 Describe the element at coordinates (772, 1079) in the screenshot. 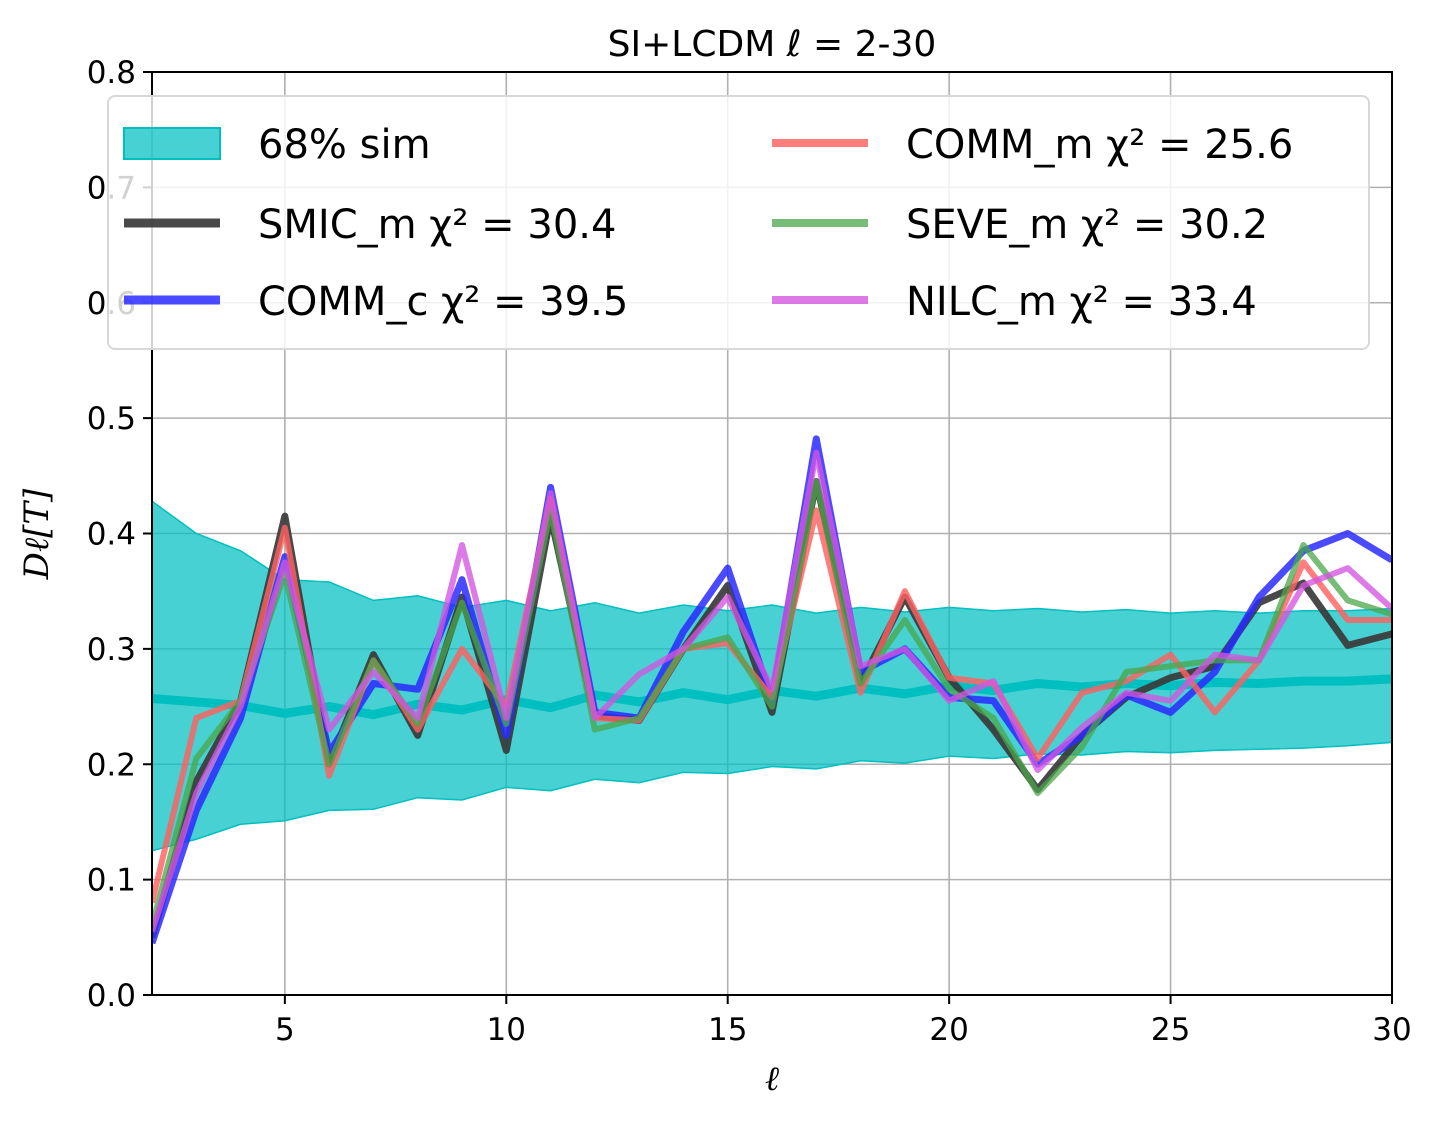

I see `x-axis-label: ℓ` at that location.